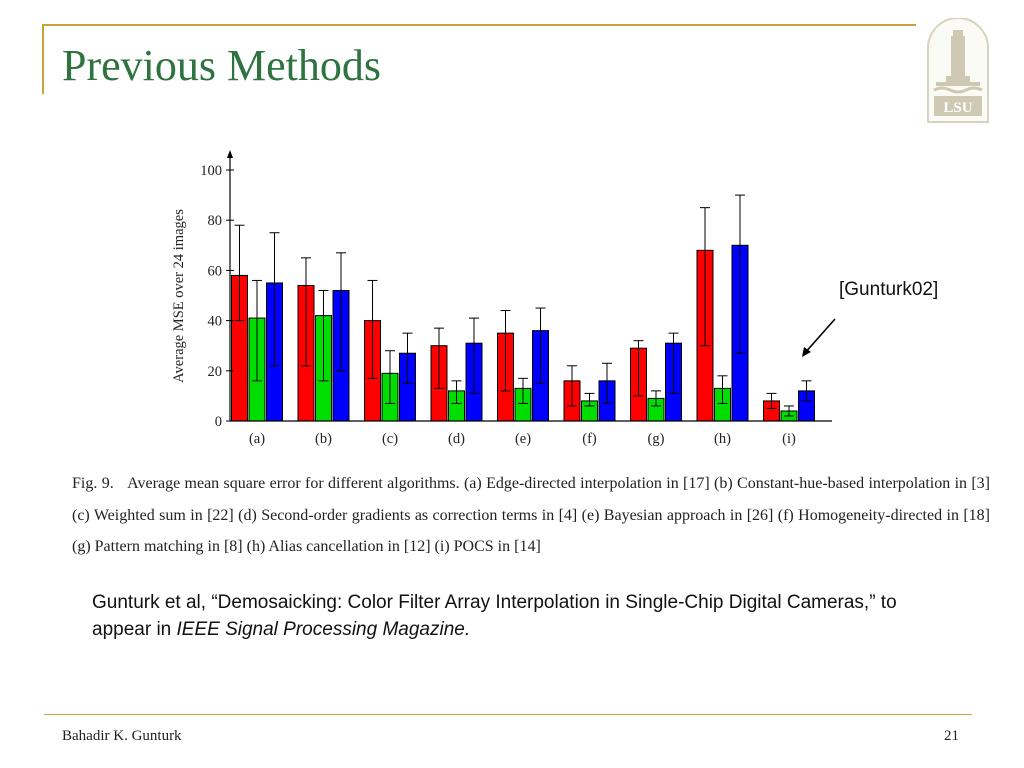 This screenshot has width=1024, height=768. What do you see at coordinates (218, 422) in the screenshot?
I see `y-tick-label: 0` at bounding box center [218, 422].